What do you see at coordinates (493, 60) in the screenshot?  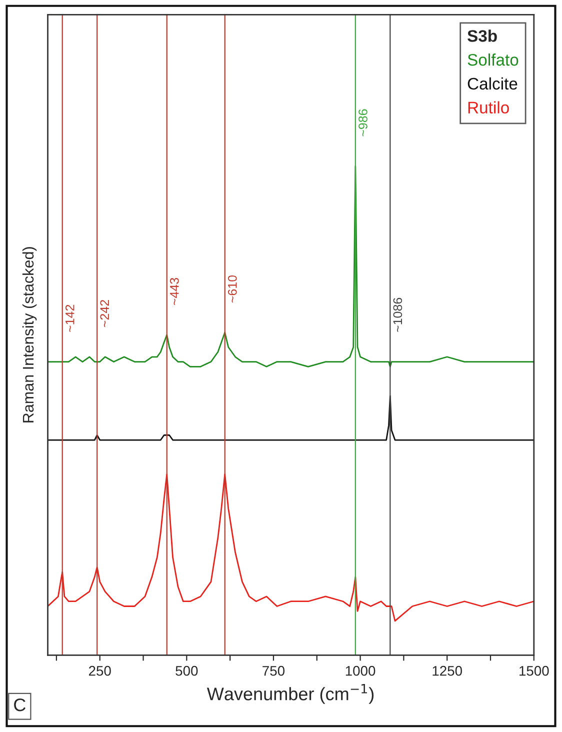 I see `text: Solfato` at bounding box center [493, 60].